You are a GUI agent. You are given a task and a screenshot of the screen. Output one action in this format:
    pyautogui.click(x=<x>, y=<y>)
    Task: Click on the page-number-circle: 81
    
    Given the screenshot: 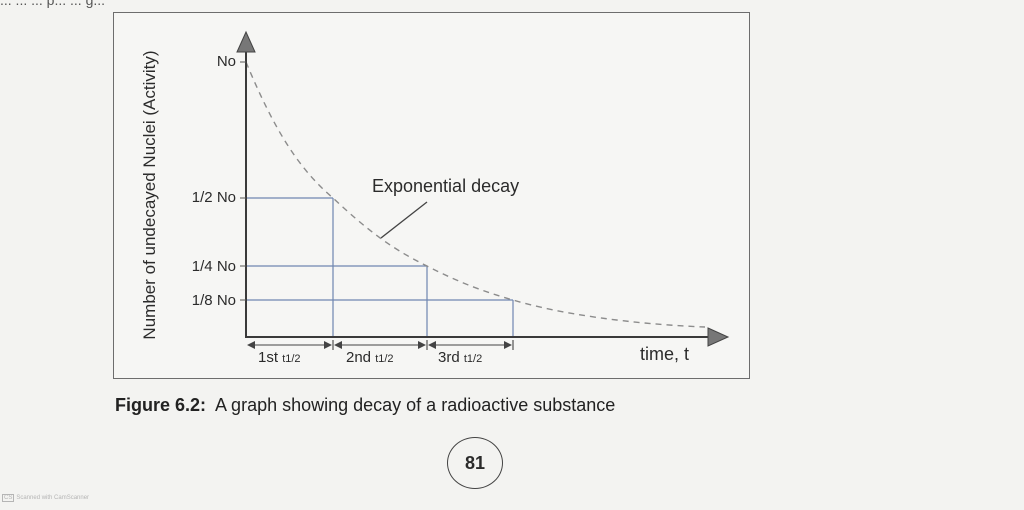 What is the action you would take?
    pyautogui.click(x=475, y=463)
    